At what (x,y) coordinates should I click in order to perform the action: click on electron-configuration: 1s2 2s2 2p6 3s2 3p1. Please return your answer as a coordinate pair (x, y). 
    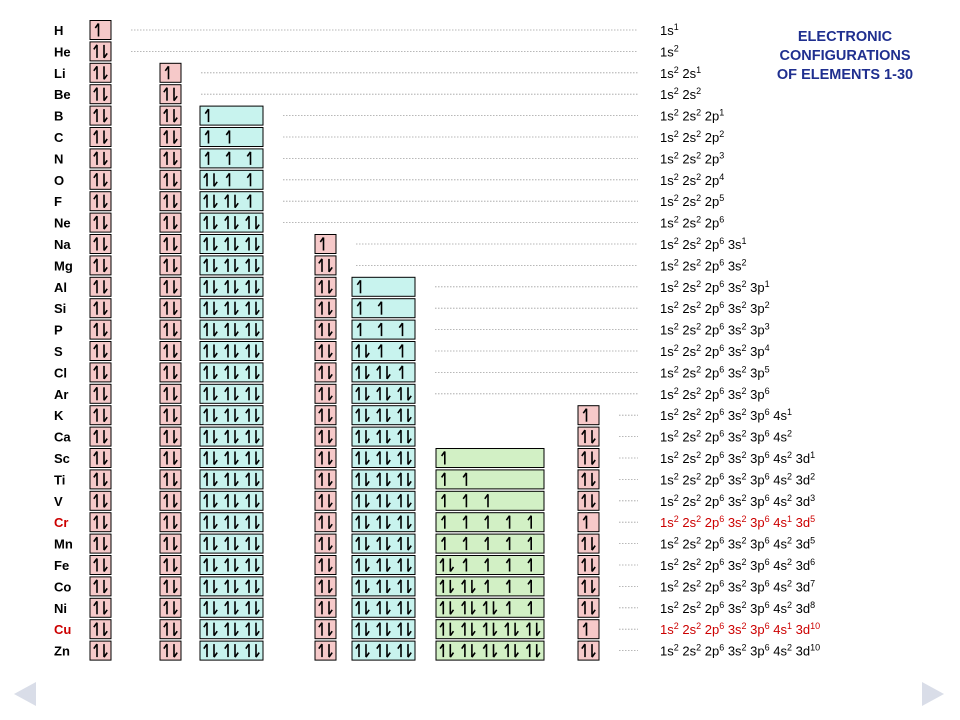
    Looking at the image, I should click on (715, 287).